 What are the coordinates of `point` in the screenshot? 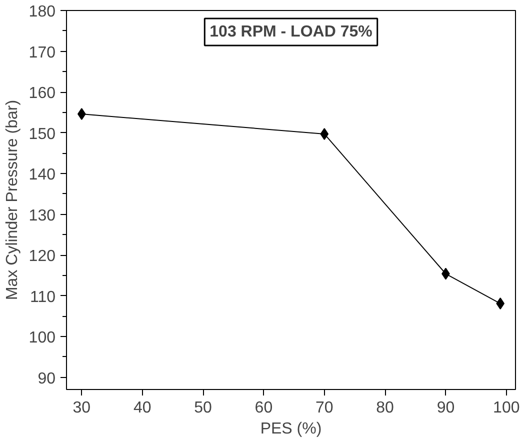 It's located at (324, 134).